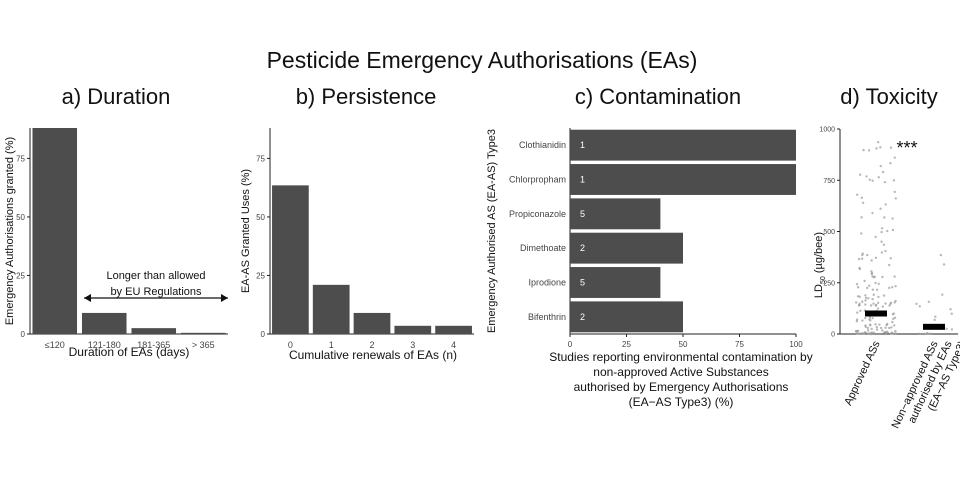 Image resolution: width=960 pixels, height=480 pixels. I want to click on x-tick-label: 0, so click(570, 344).